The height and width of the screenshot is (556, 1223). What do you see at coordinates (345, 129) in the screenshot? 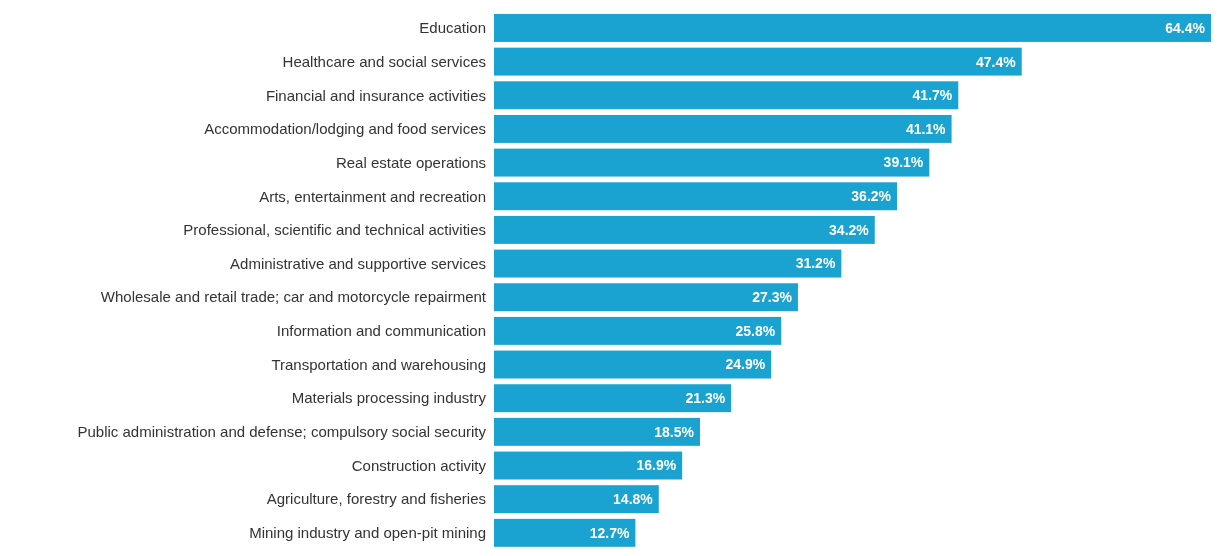
I see `y-tick-label: Accommodation/lodging and food services` at bounding box center [345, 129].